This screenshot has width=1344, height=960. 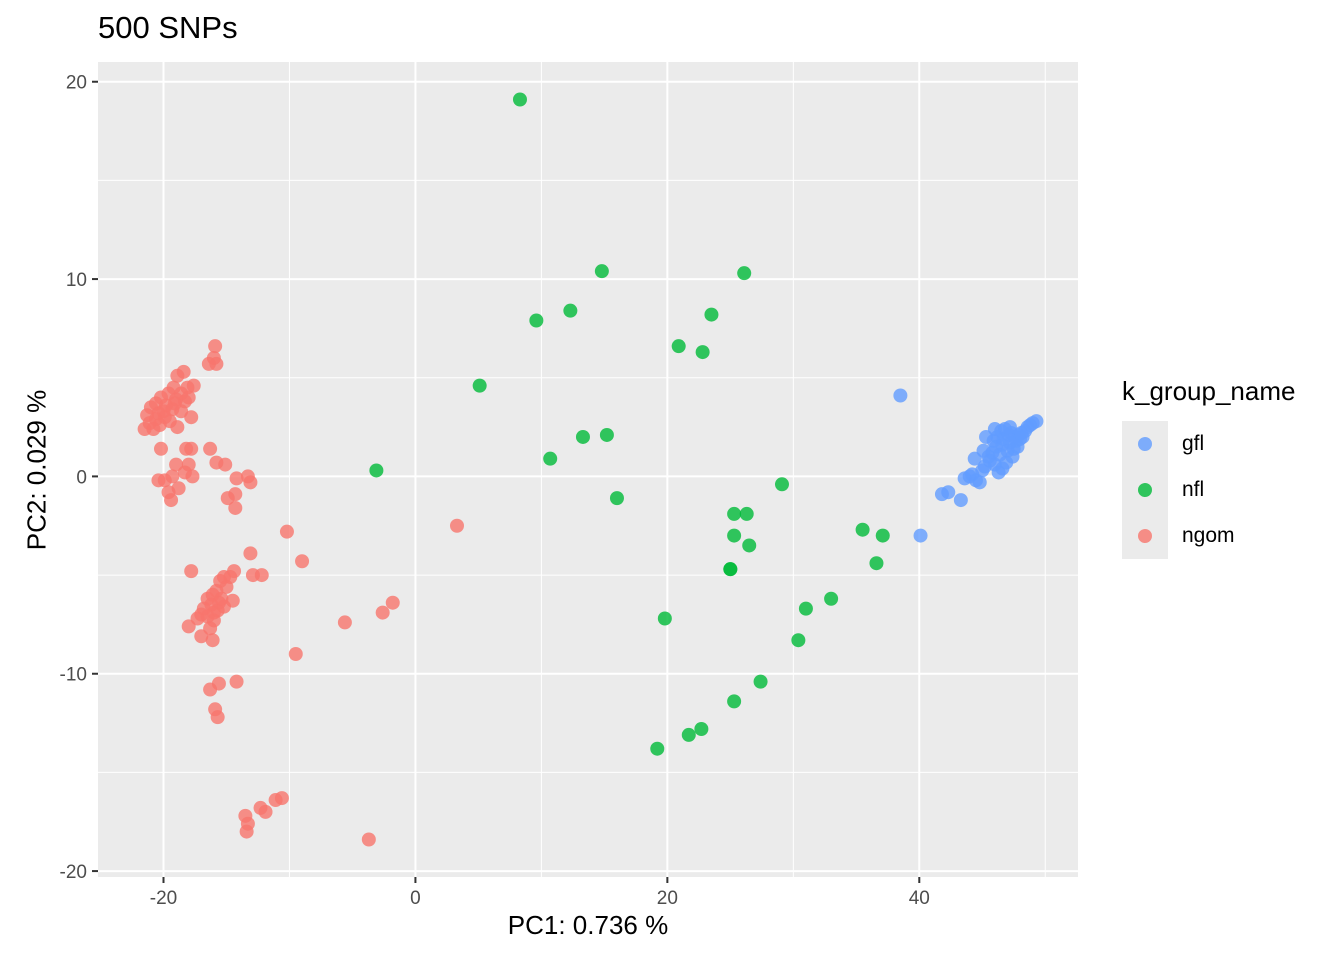 I want to click on legend: k_group_name gfl nfl ngom, so click(x=1208, y=467).